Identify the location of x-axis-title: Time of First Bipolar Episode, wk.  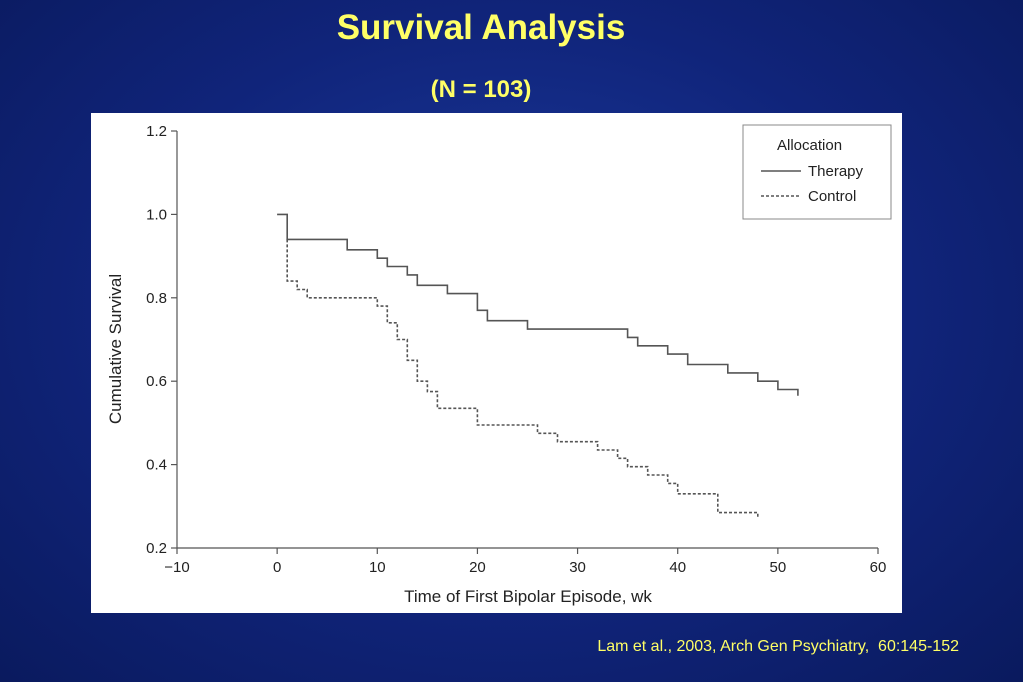
(528, 596).